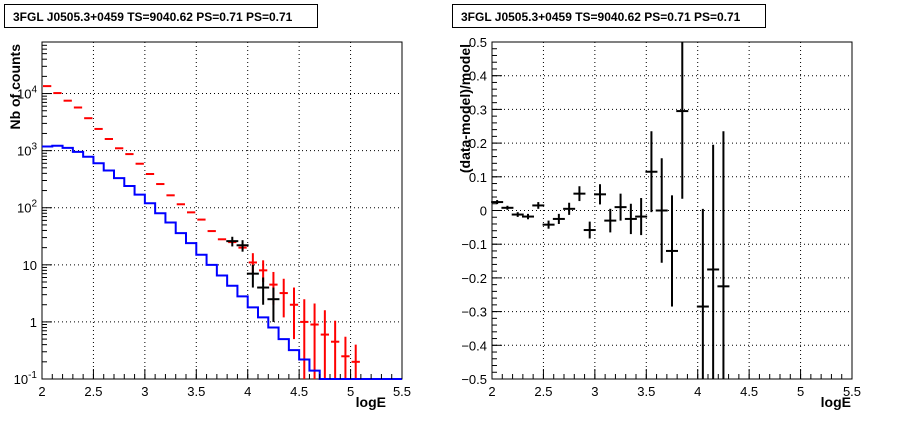  Describe the element at coordinates (15, 87) in the screenshot. I see `left-y-axis-title: Nb of counts` at that location.